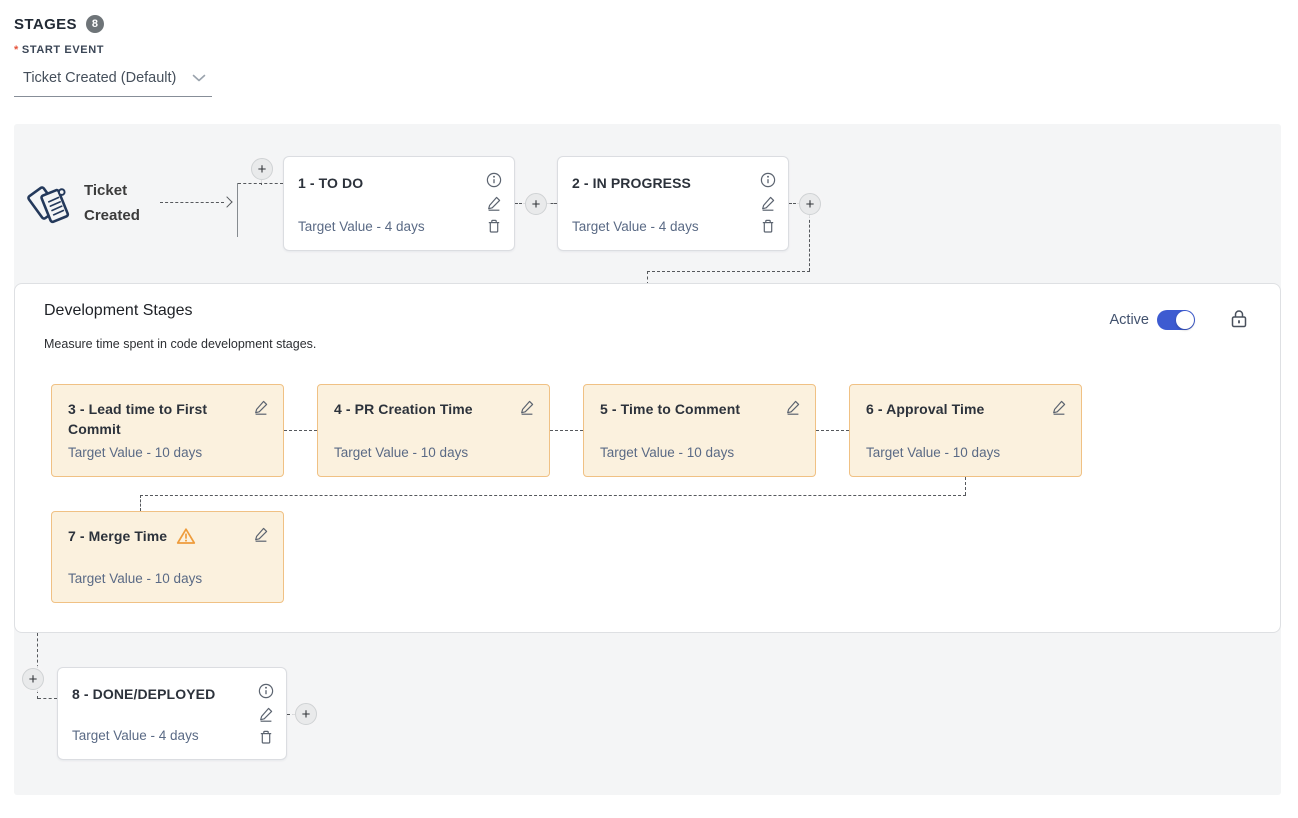 This screenshot has width=1298, height=818. What do you see at coordinates (1185, 320) in the screenshot?
I see `toggle-knob` at bounding box center [1185, 320].